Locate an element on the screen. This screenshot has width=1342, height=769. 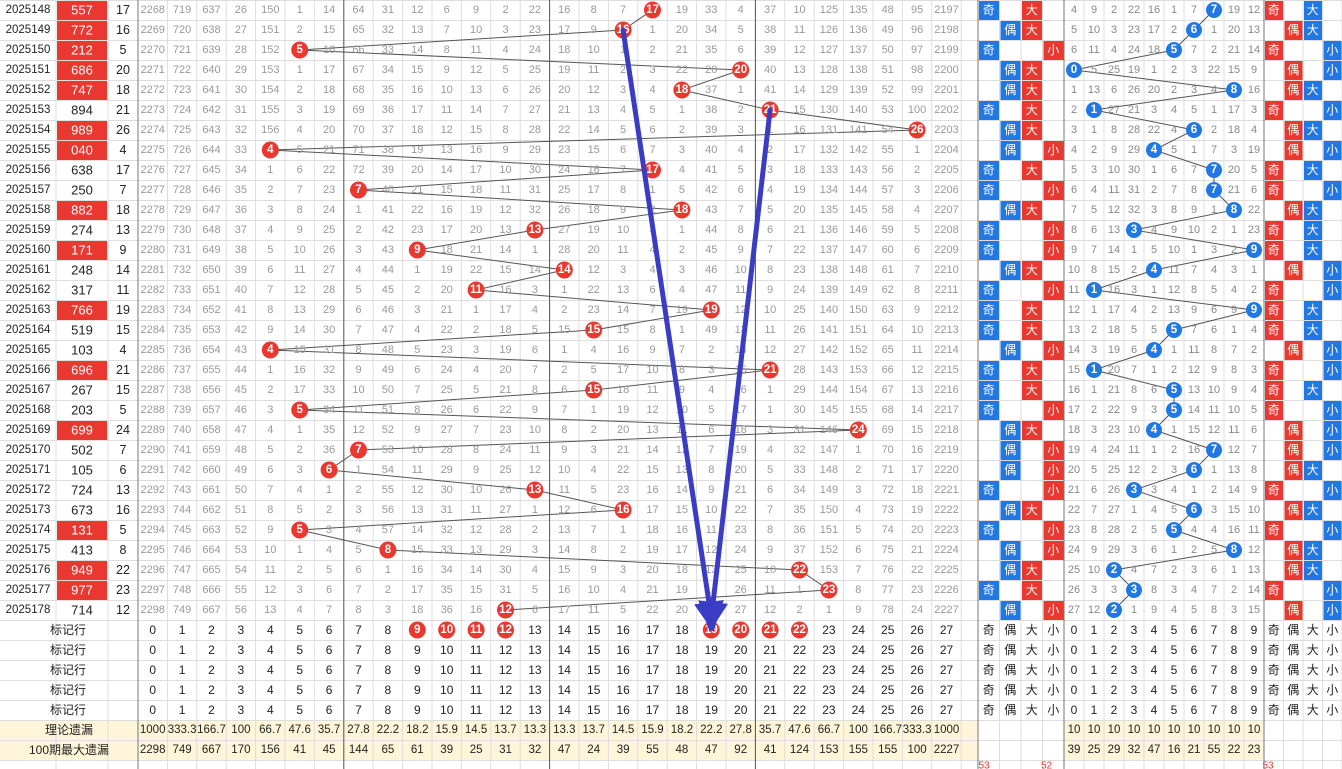
parity-label: 奇 is located at coordinates (989, 390).